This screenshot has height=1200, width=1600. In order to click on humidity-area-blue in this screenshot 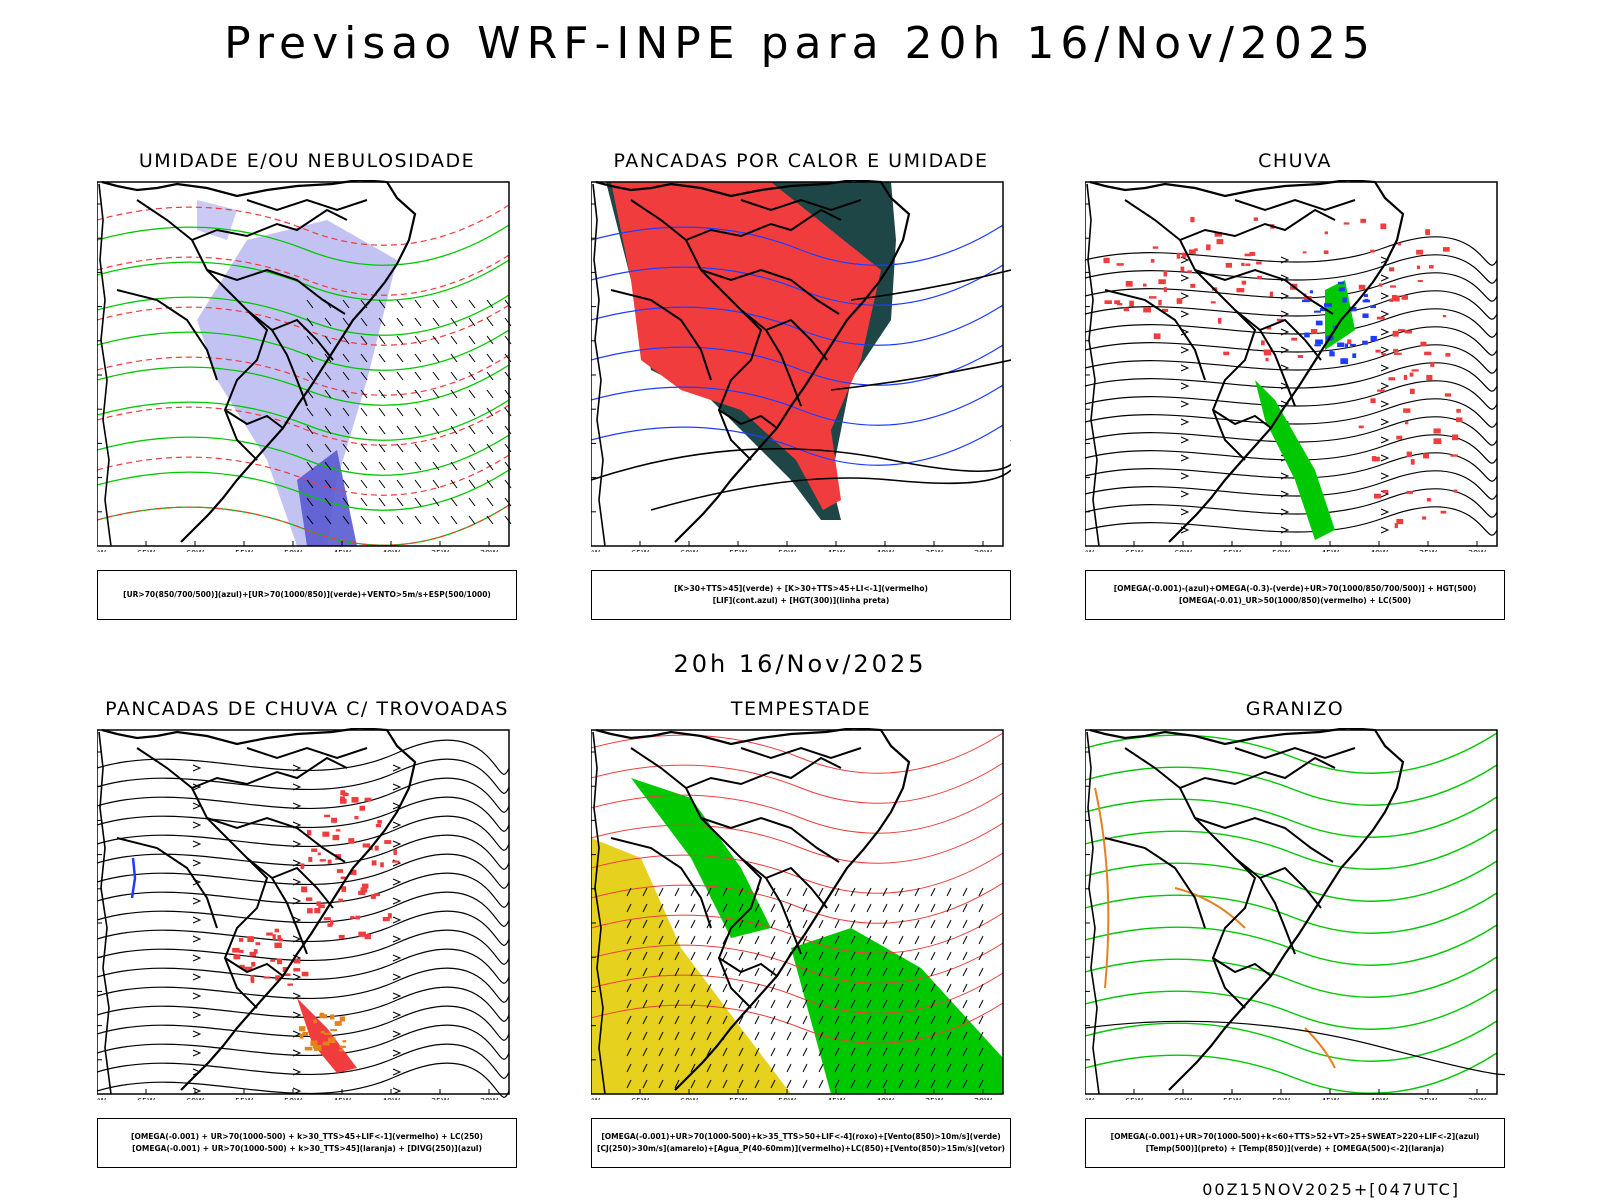, I will do `click(297, 383)`.